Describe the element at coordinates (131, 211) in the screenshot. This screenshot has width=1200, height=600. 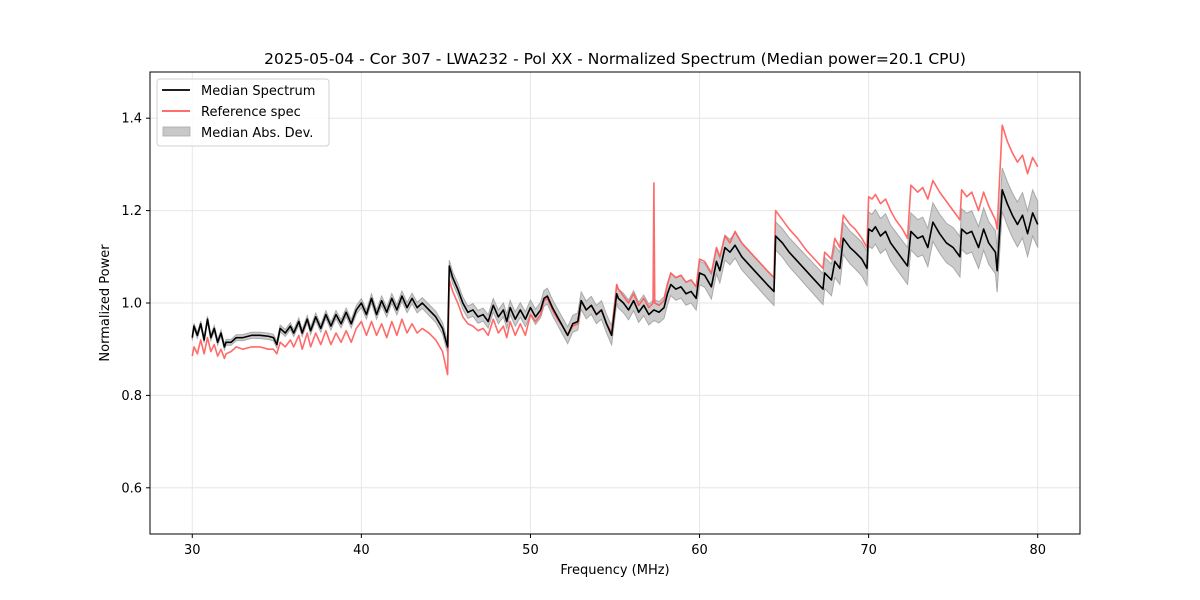
I see `y-tick-label: 1.2` at that location.